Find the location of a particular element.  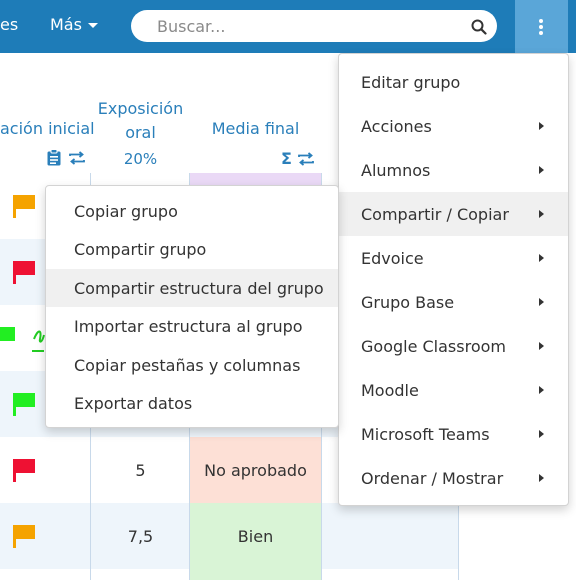

kebab-menu-button is located at coordinates (541, 26).